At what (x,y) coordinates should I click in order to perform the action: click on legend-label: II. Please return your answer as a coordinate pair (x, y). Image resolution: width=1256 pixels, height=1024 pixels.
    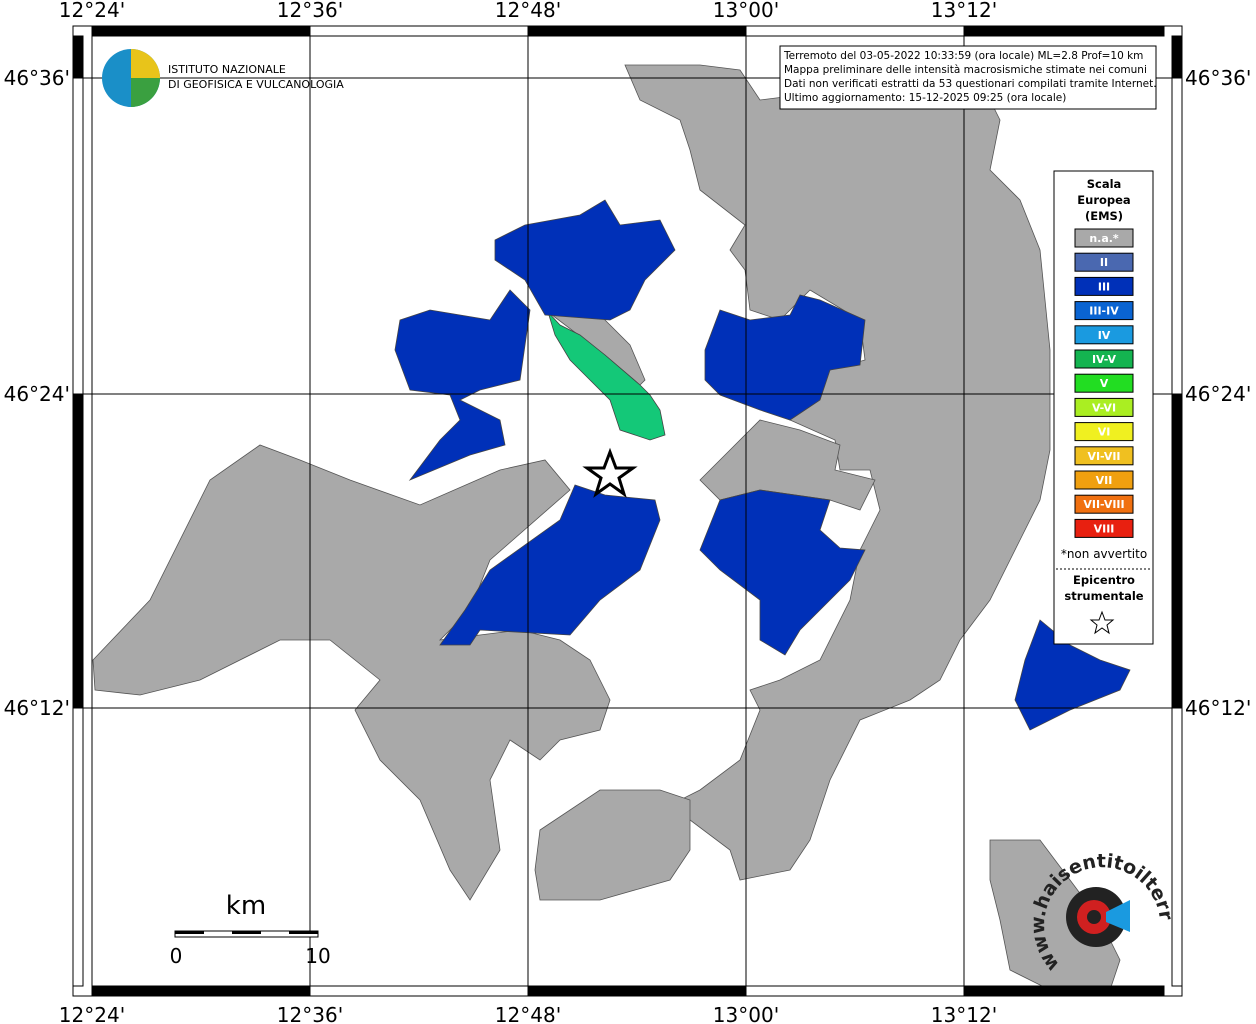
    Looking at the image, I should click on (1104, 262).